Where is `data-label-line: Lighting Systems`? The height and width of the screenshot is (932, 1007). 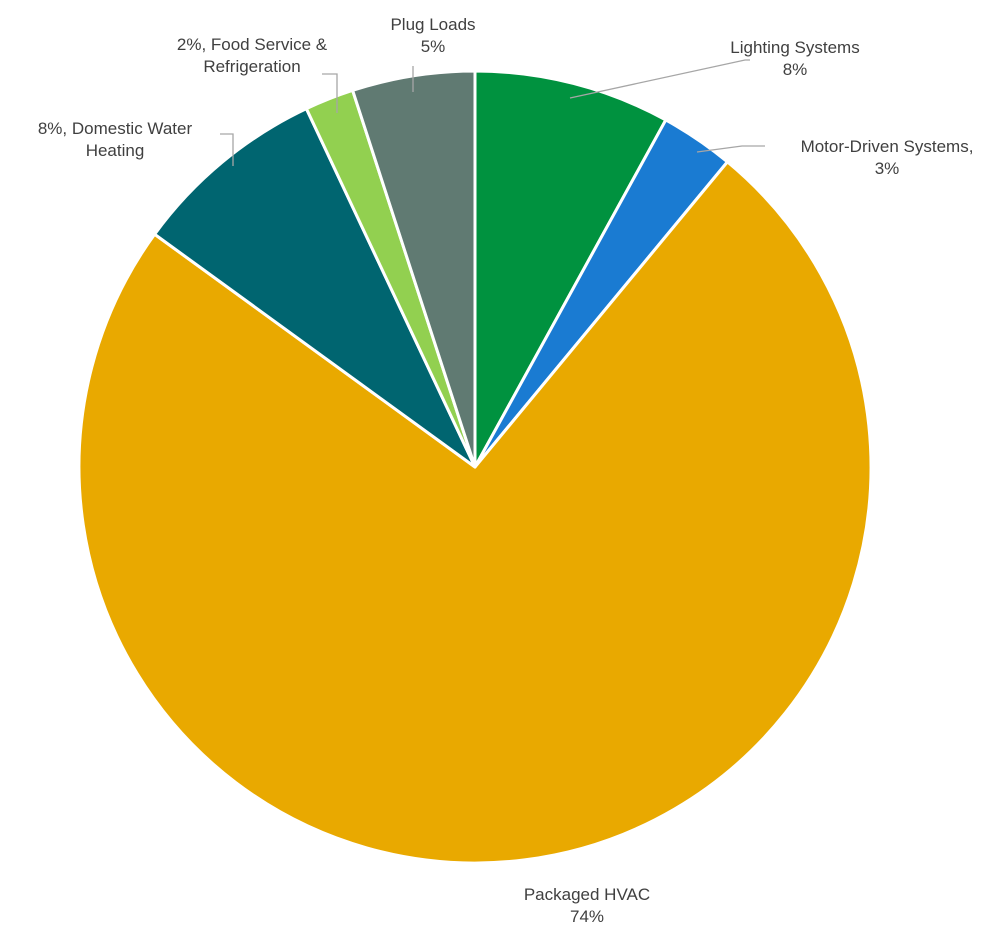 data-label-line: Lighting Systems is located at coordinates (794, 47).